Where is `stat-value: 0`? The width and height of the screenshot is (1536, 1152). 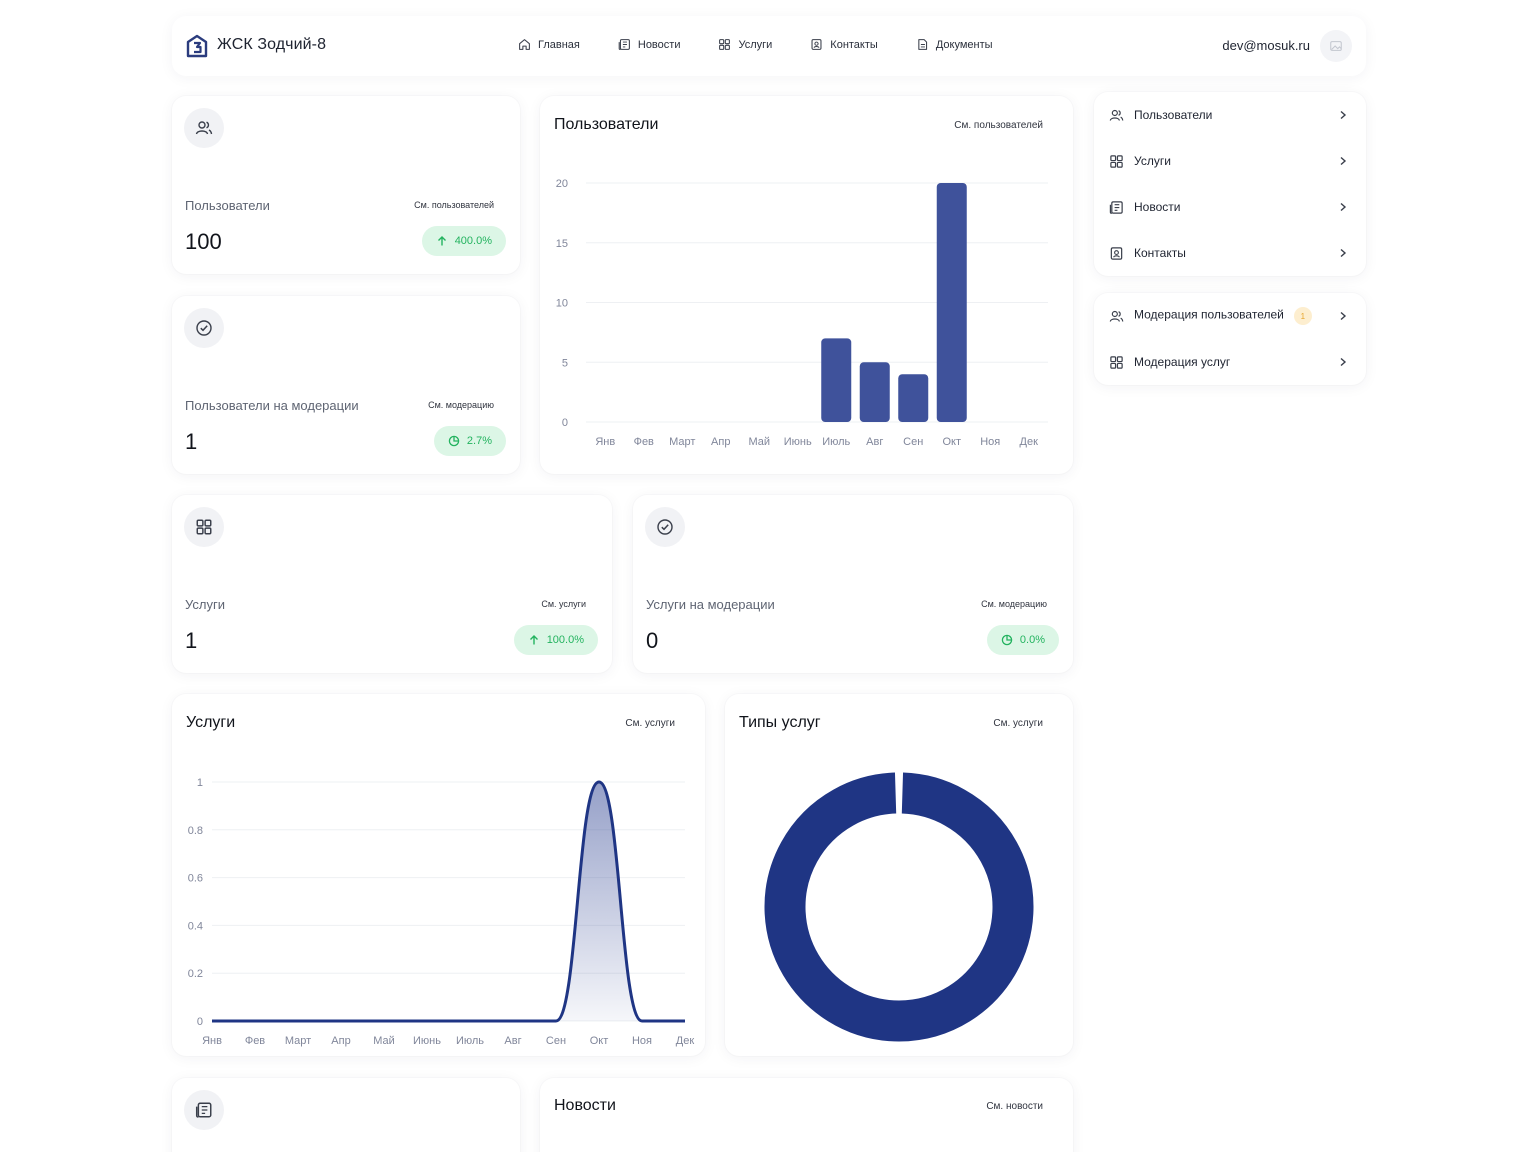 stat-value: 0 is located at coordinates (652, 640).